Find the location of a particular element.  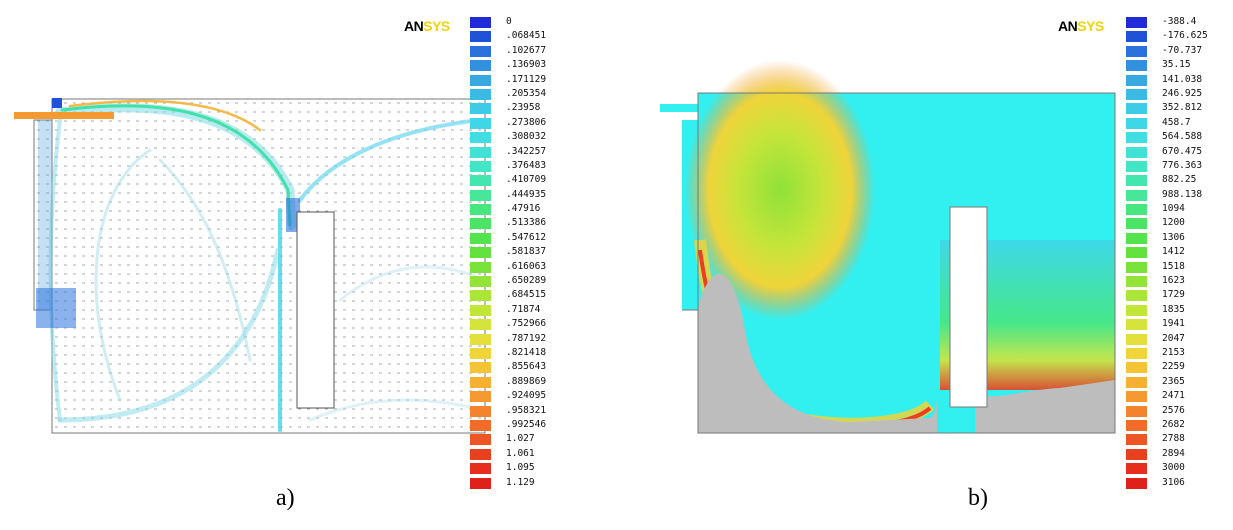

legend-label: 1835 is located at coordinates (1173, 309).